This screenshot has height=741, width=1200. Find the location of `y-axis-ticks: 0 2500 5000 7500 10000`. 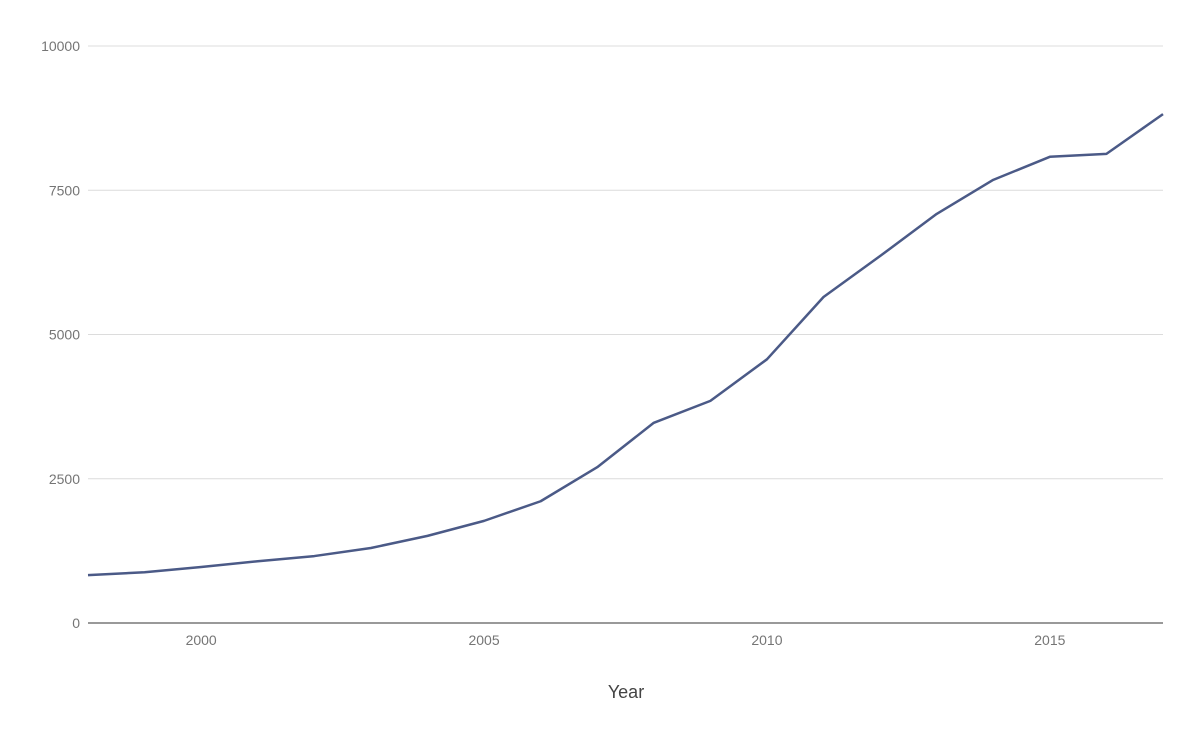

y-axis-ticks: 0 2500 5000 7500 10000 is located at coordinates (60, 334).